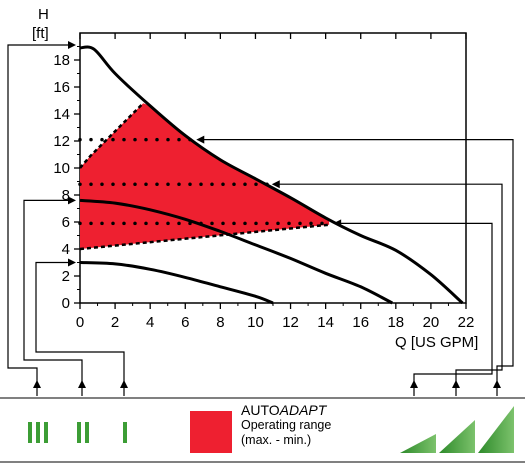 Image resolution: width=525 pixels, height=463 pixels. What do you see at coordinates (61, 168) in the screenshot?
I see `y-tick-label: 10` at bounding box center [61, 168].